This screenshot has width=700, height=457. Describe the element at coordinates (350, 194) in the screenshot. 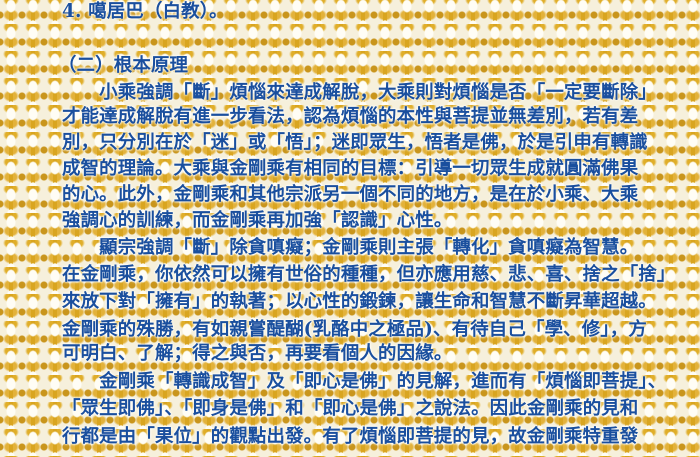

I see `paragraph-line: 的心。此外，金剛乘和其他宗派另一個不同的地方，是在於小乘、大乘` at that location.